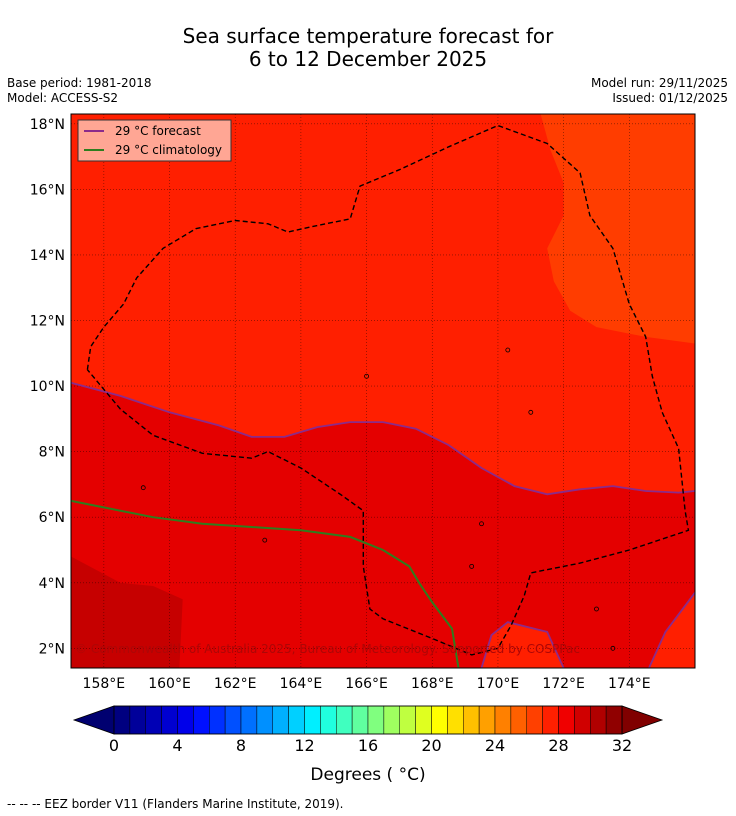 The height and width of the screenshot is (816, 736). I want to click on meta-right: Model run: 29/11/2025 Issued: 01/12/2025, so click(659, 91).